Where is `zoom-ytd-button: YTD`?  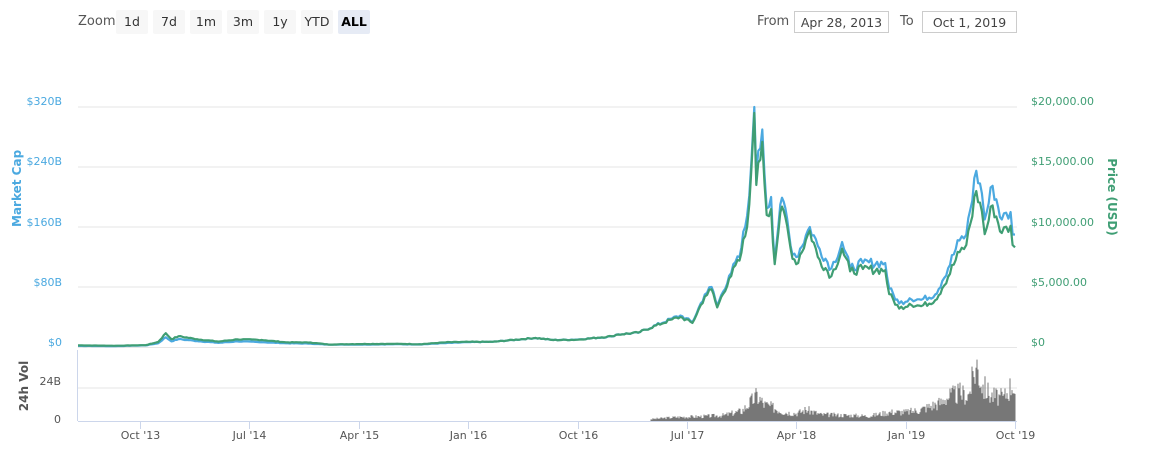 zoom-ytd-button: YTD is located at coordinates (317, 22).